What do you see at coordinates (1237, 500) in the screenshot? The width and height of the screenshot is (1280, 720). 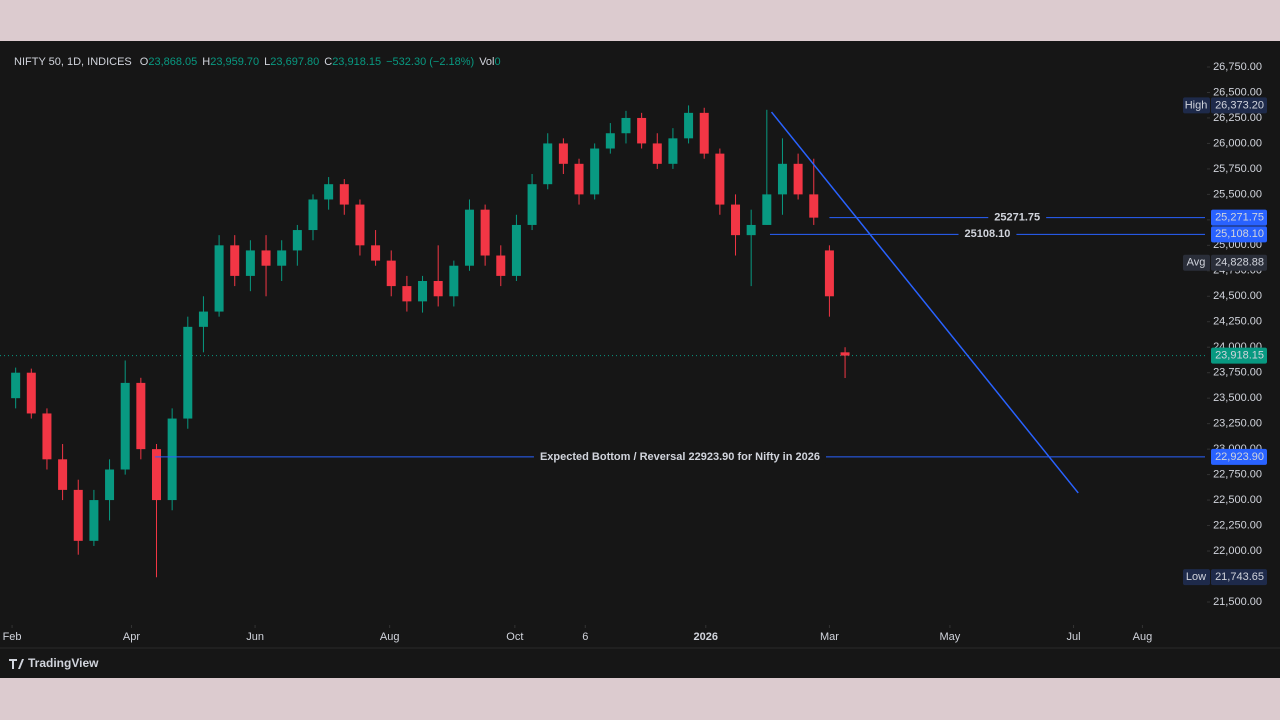 I see `y-tick-label: 22,500.00` at bounding box center [1237, 500].